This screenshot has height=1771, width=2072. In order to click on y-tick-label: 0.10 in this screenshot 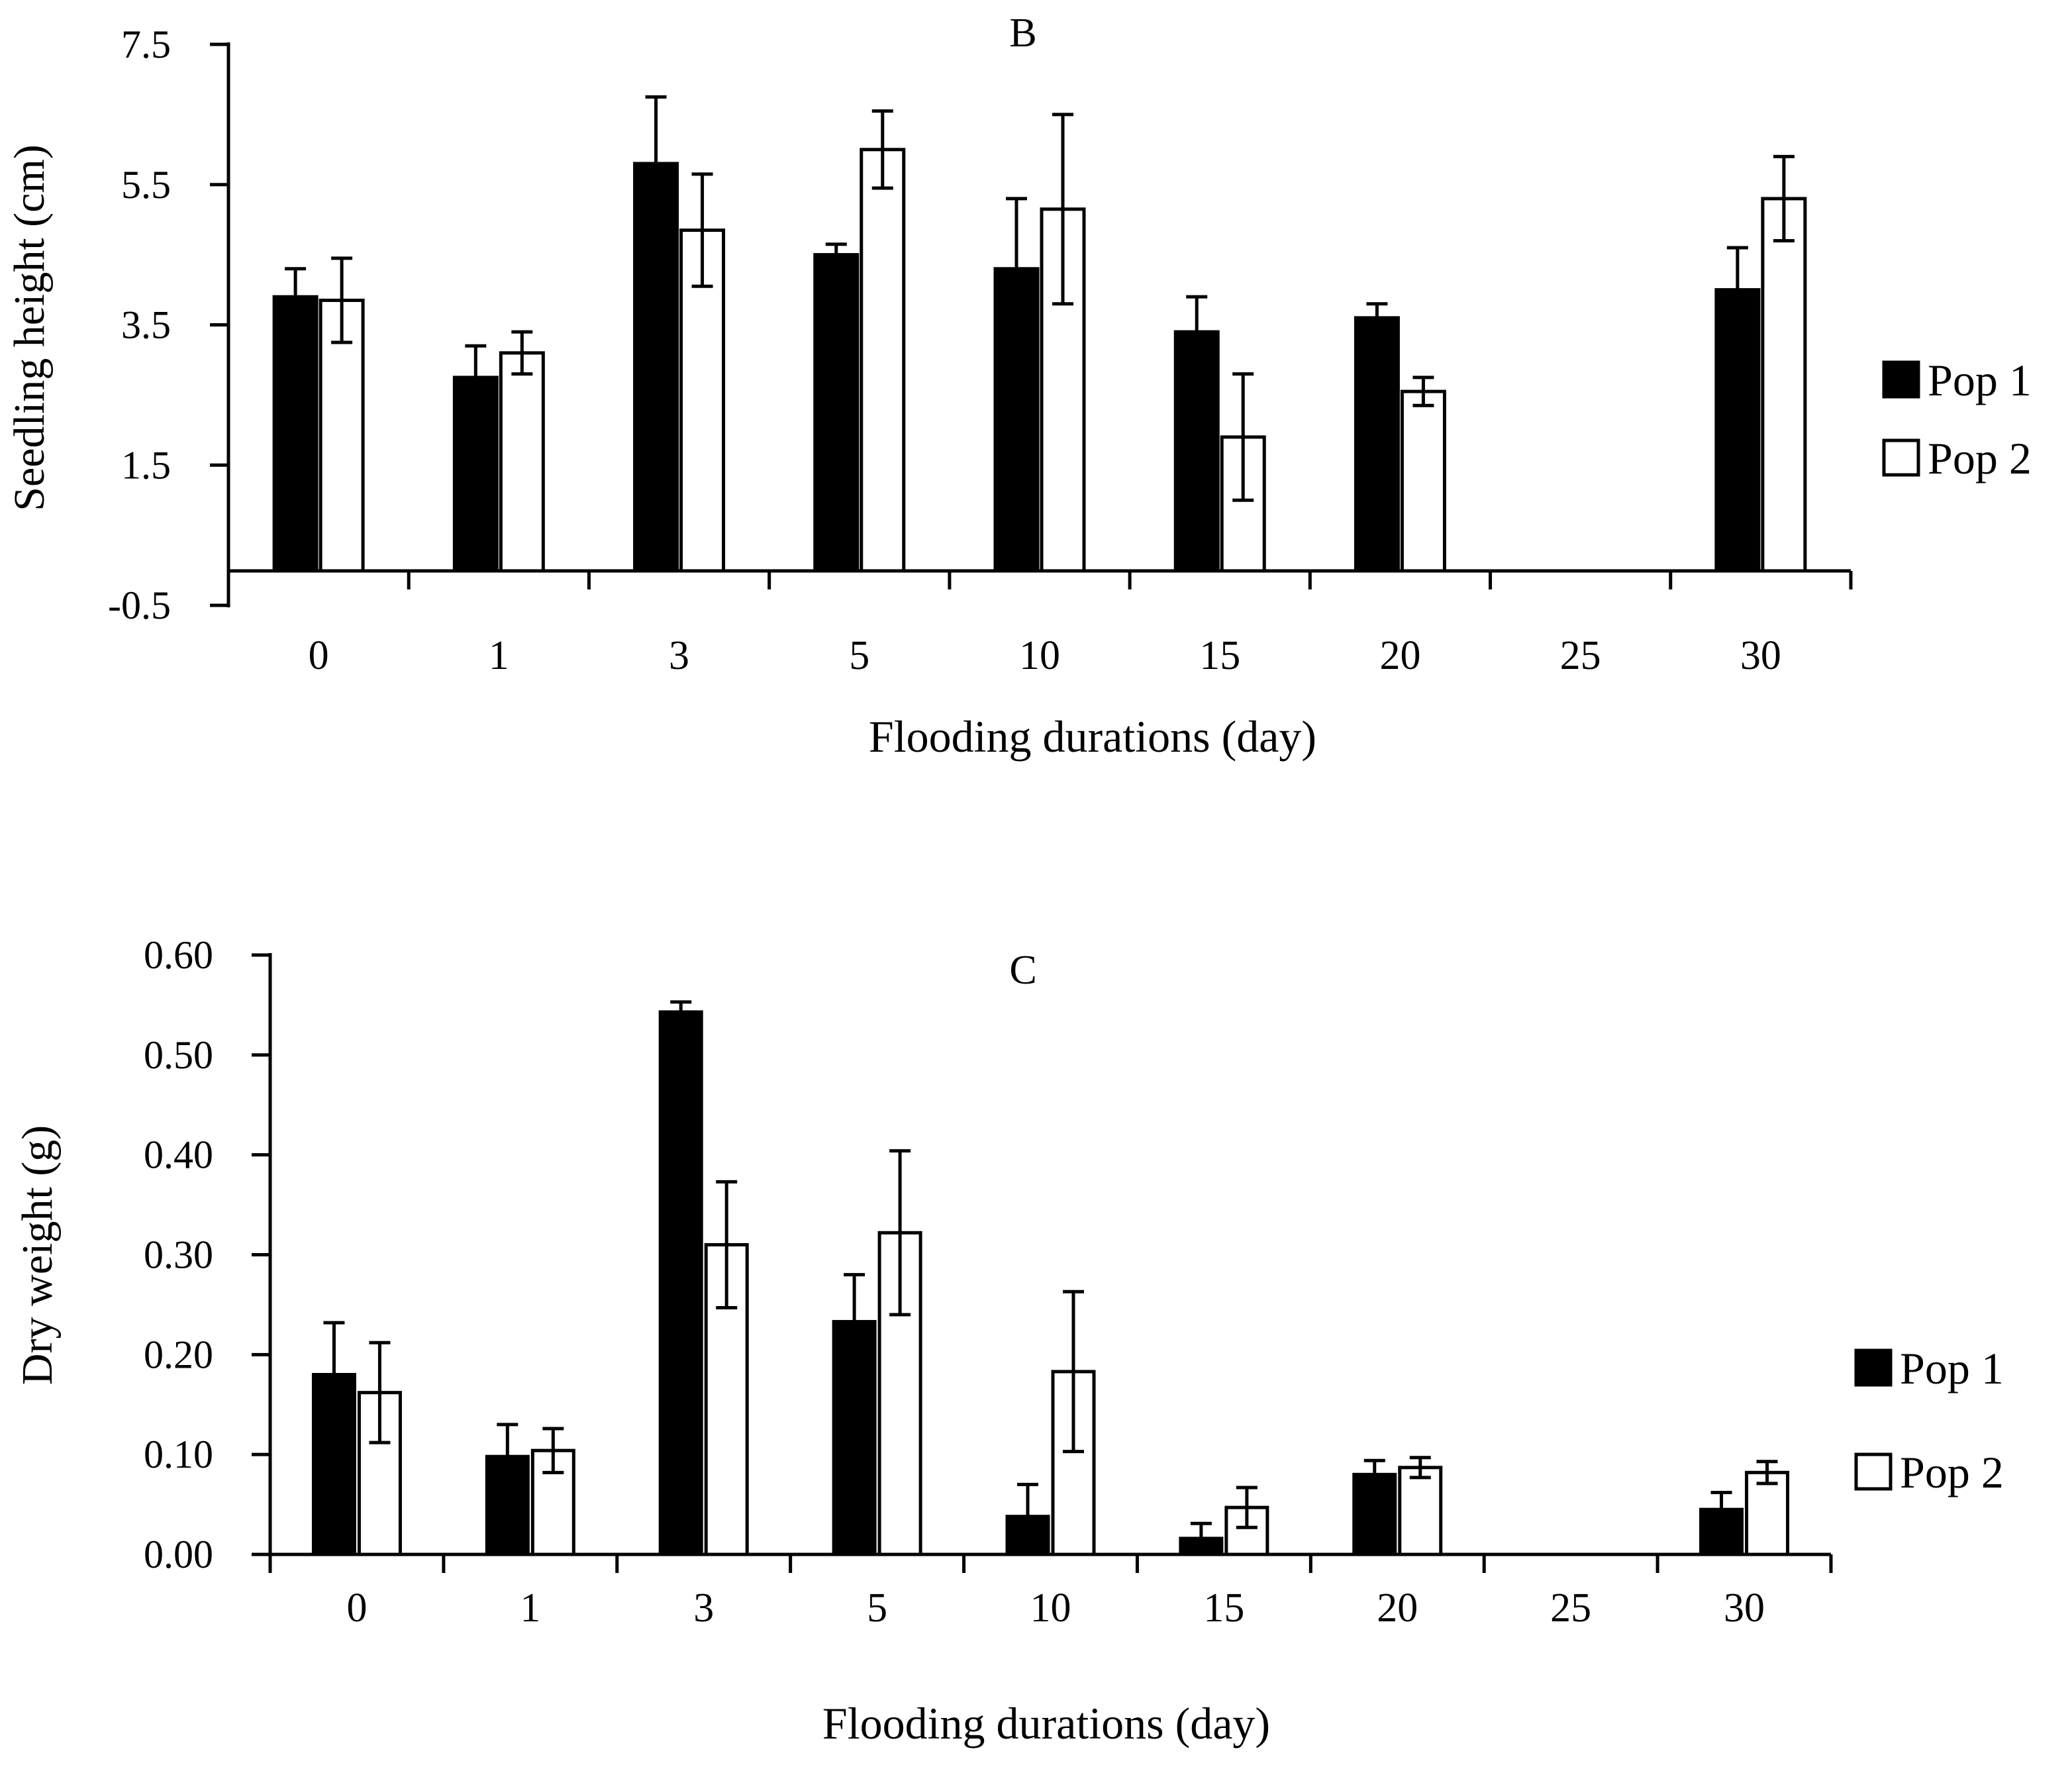, I will do `click(178, 1454)`.